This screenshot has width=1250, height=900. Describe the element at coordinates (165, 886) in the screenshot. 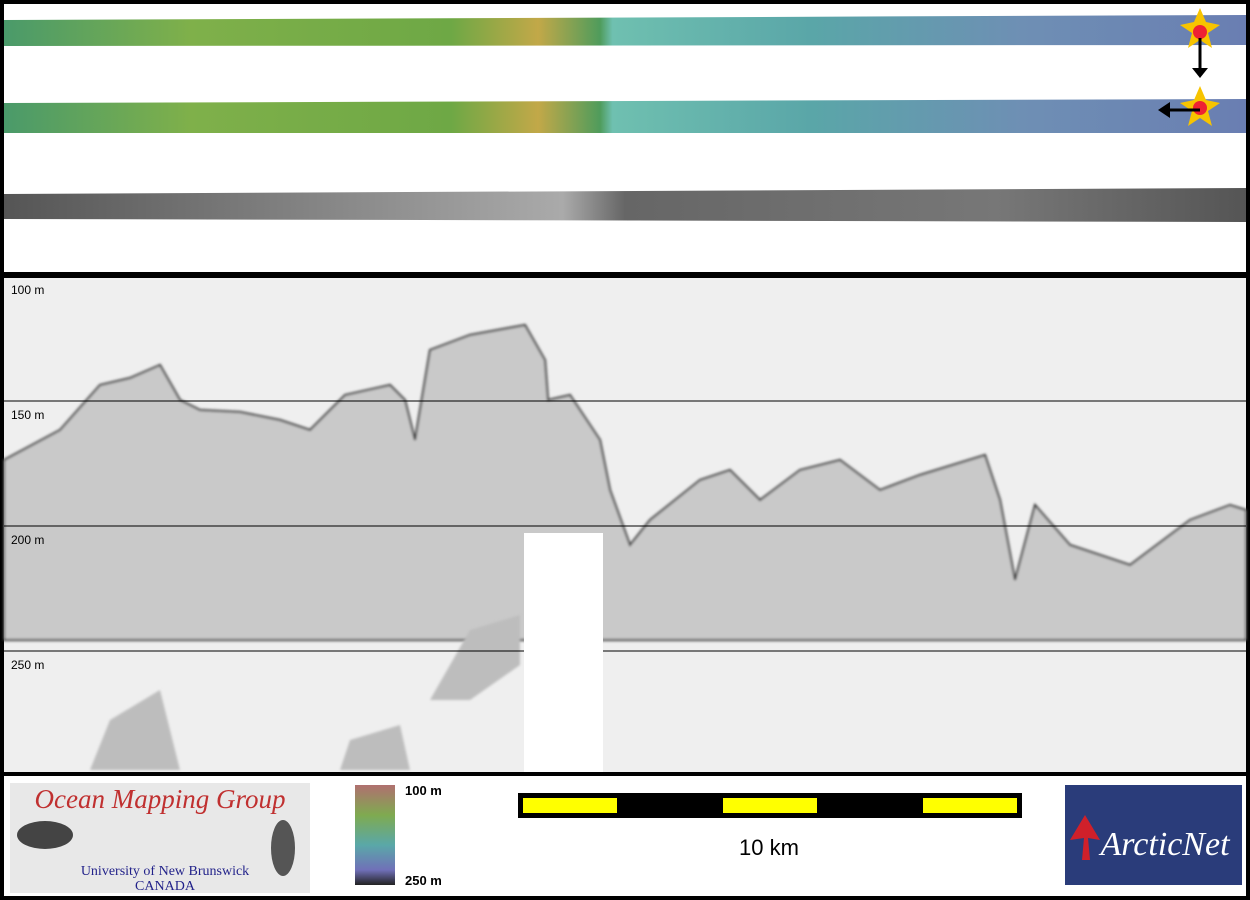

I see `logo-text: CANADA` at that location.